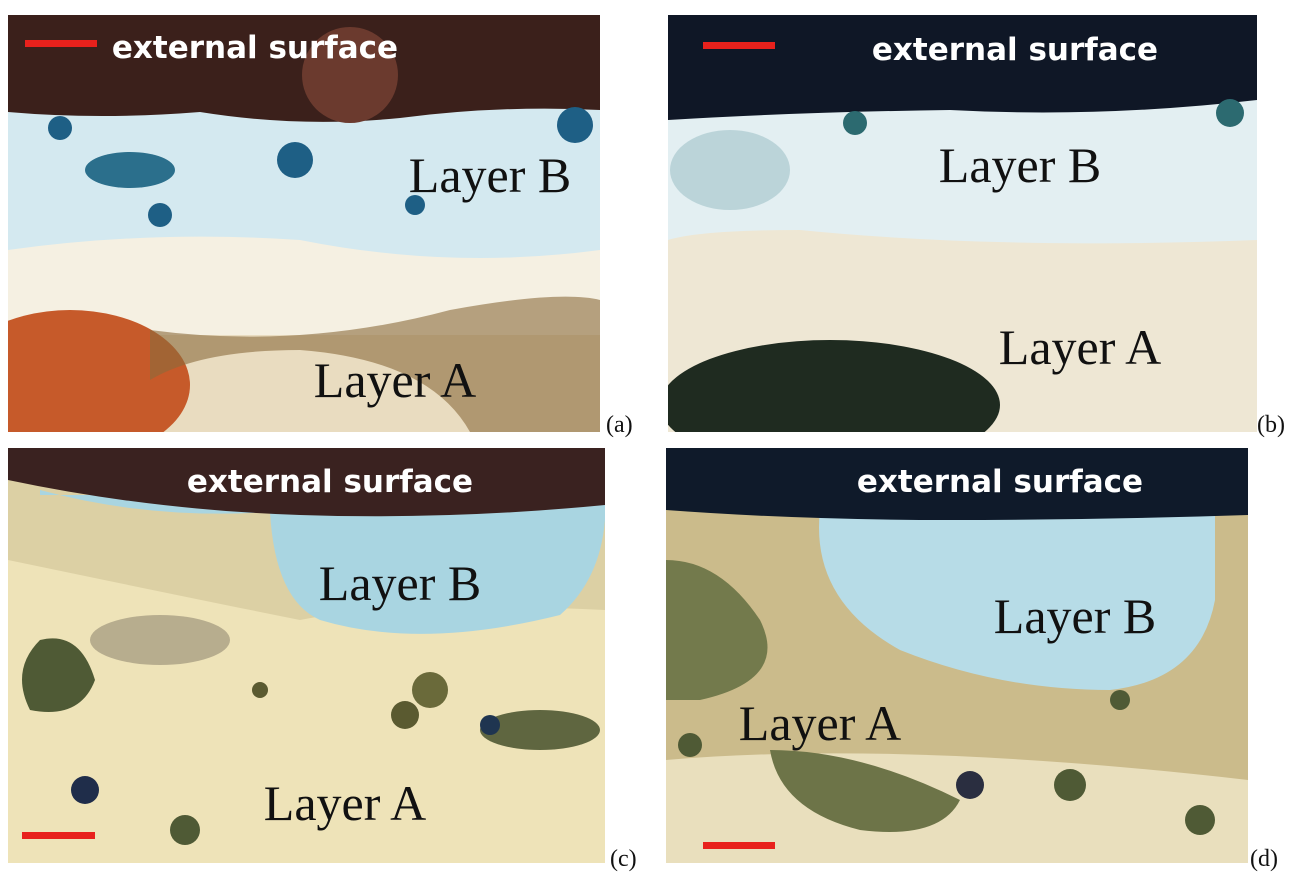 Image resolution: width=1291 pixels, height=873 pixels. What do you see at coordinates (623, 859) in the screenshot?
I see `panel-label: (c)` at bounding box center [623, 859].